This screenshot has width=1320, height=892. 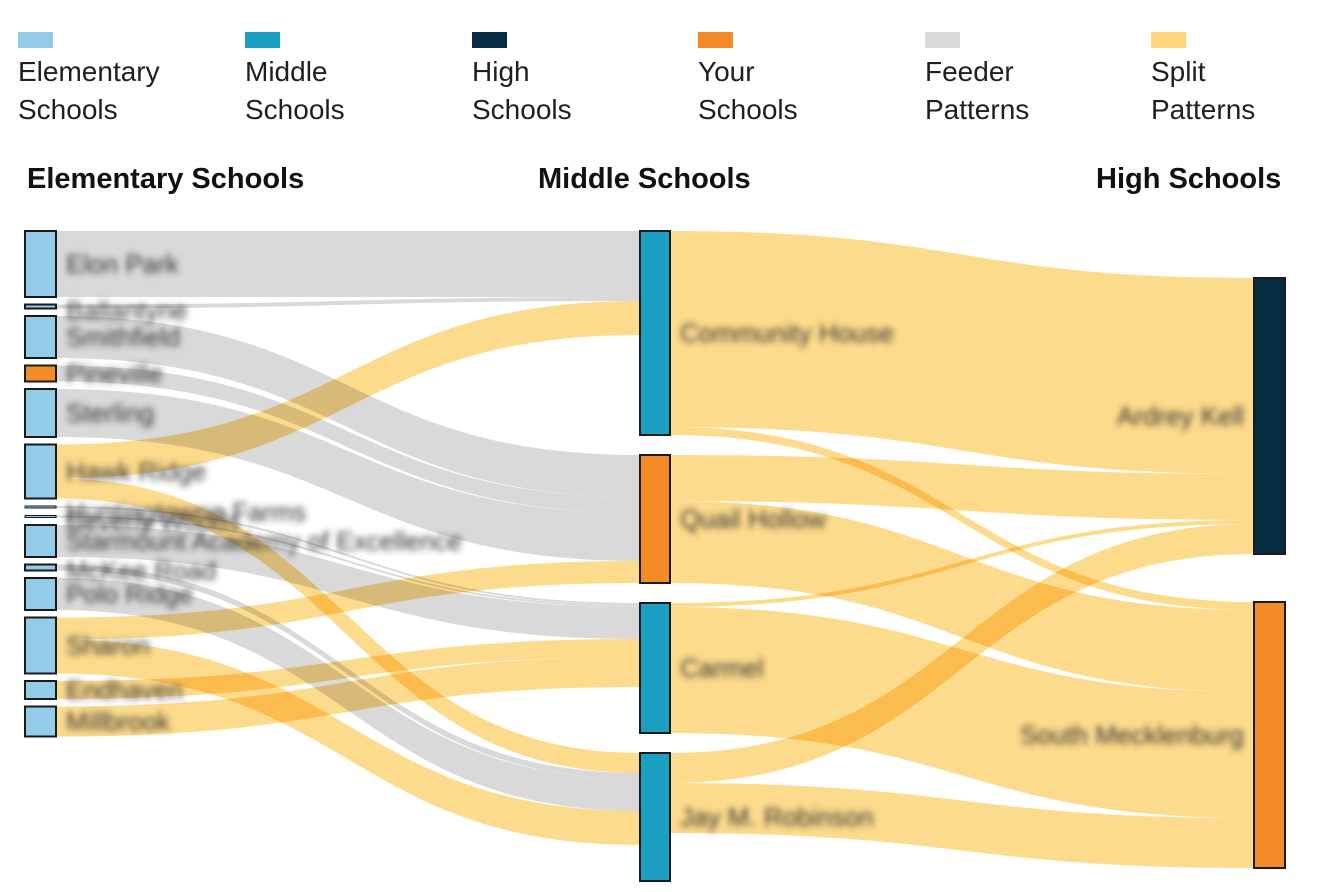 What do you see at coordinates (1168, 40) in the screenshot?
I see `legend-swatch-split` at bounding box center [1168, 40].